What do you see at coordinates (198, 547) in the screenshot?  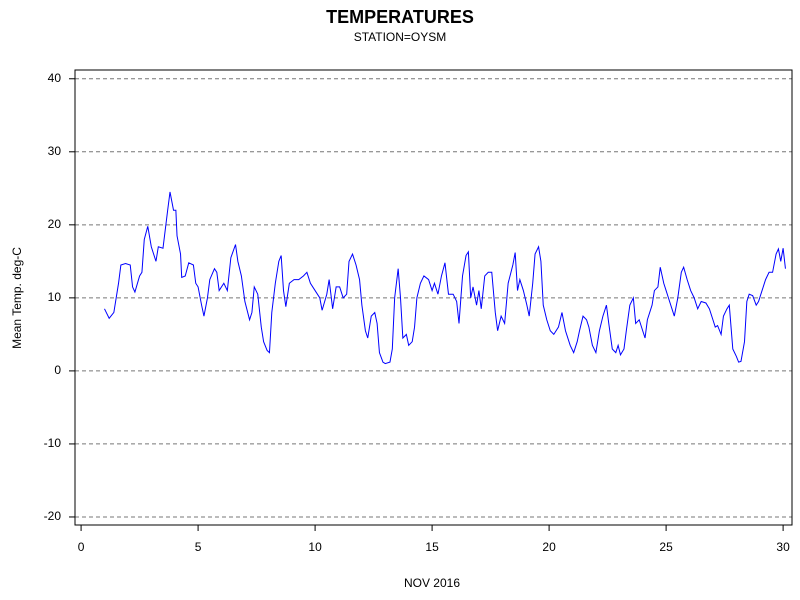 I see `x-tick-label: 5` at bounding box center [198, 547].